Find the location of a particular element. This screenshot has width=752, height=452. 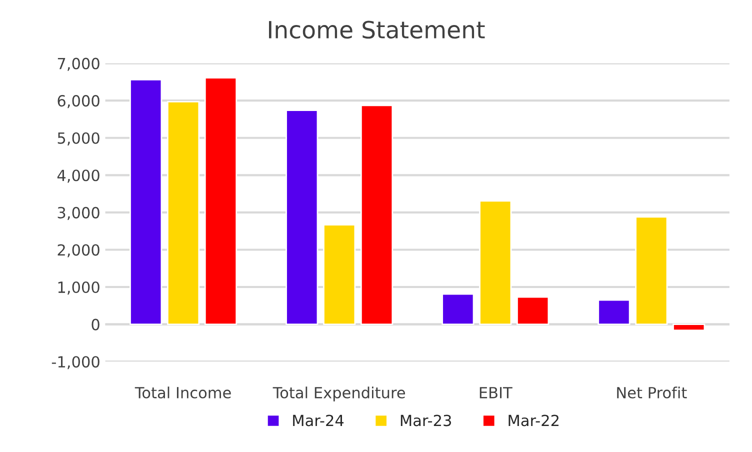

y-tick-label: 6,000 is located at coordinates (79, 101).